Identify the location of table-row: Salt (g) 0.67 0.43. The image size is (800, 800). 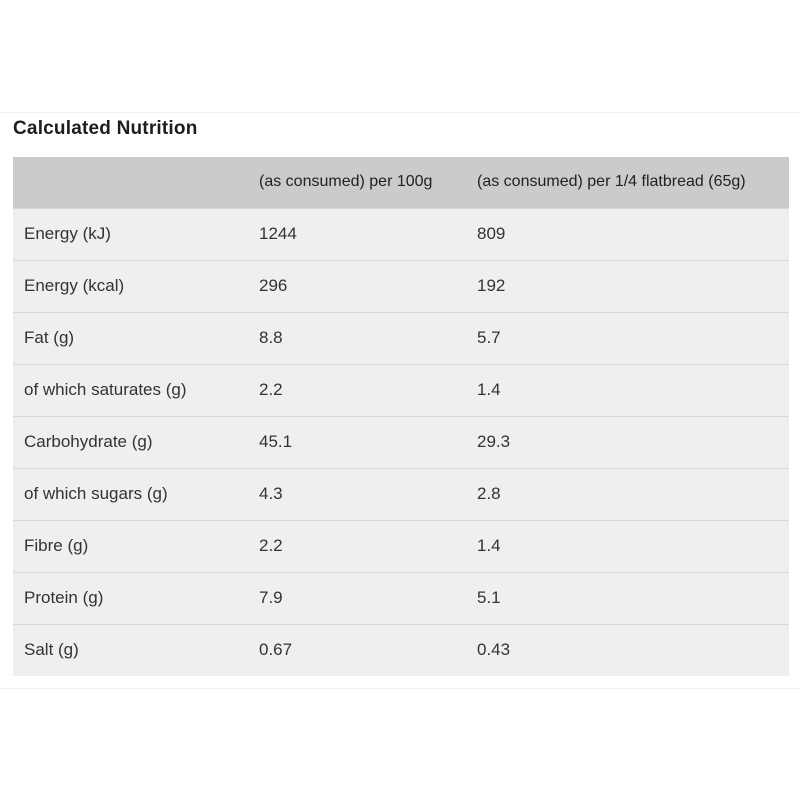
(401, 649).